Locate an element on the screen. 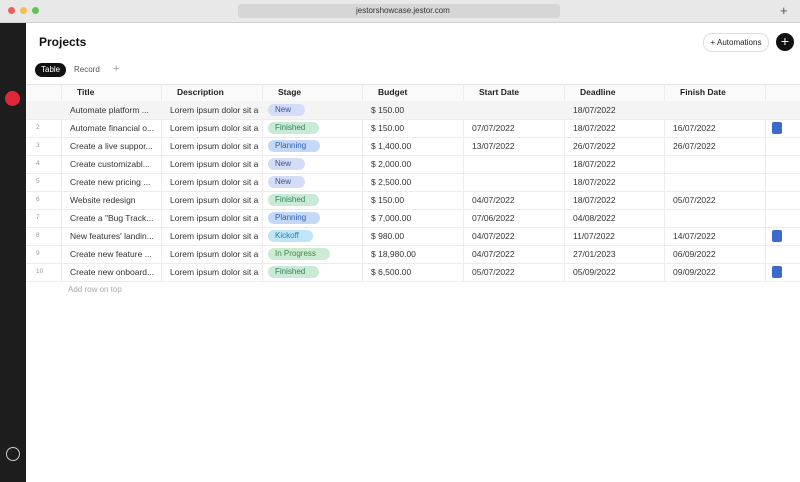 Image resolution: width=800 pixels, height=482 pixels. column-header: Deadline is located at coordinates (598, 92).